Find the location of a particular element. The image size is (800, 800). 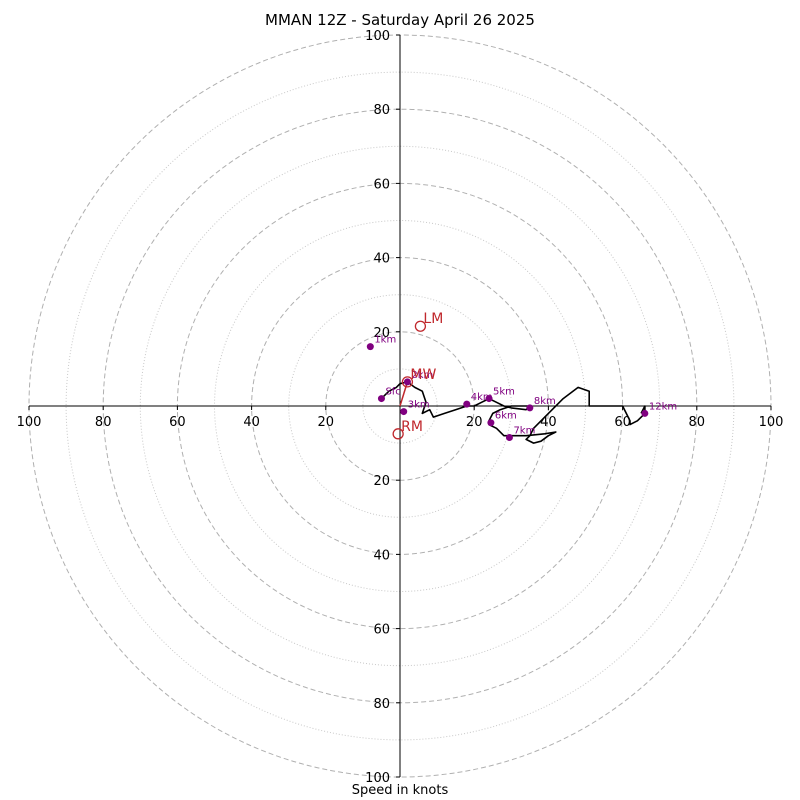

tick-label-top: 60 is located at coordinates (381, 184).